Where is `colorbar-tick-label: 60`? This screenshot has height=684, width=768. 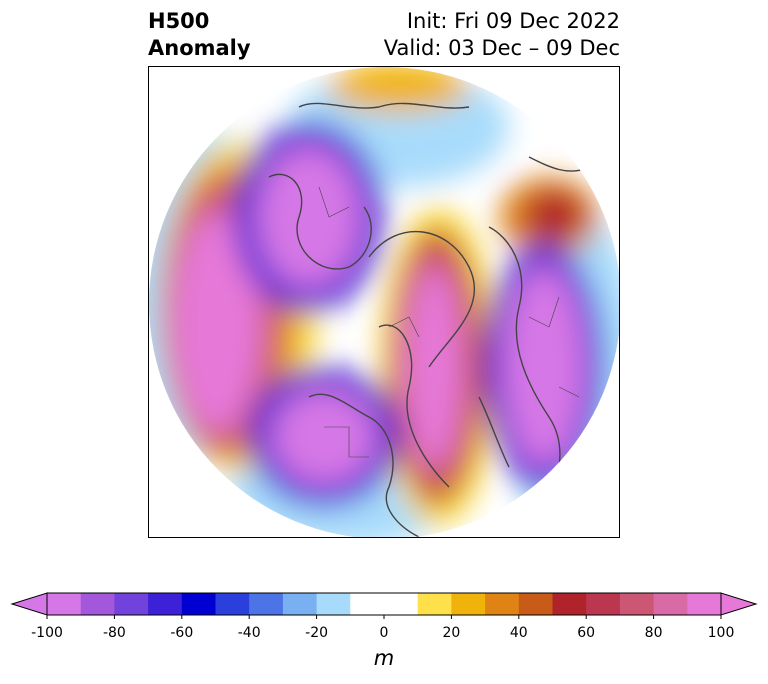
colorbar-tick-label: 60 is located at coordinates (586, 633).